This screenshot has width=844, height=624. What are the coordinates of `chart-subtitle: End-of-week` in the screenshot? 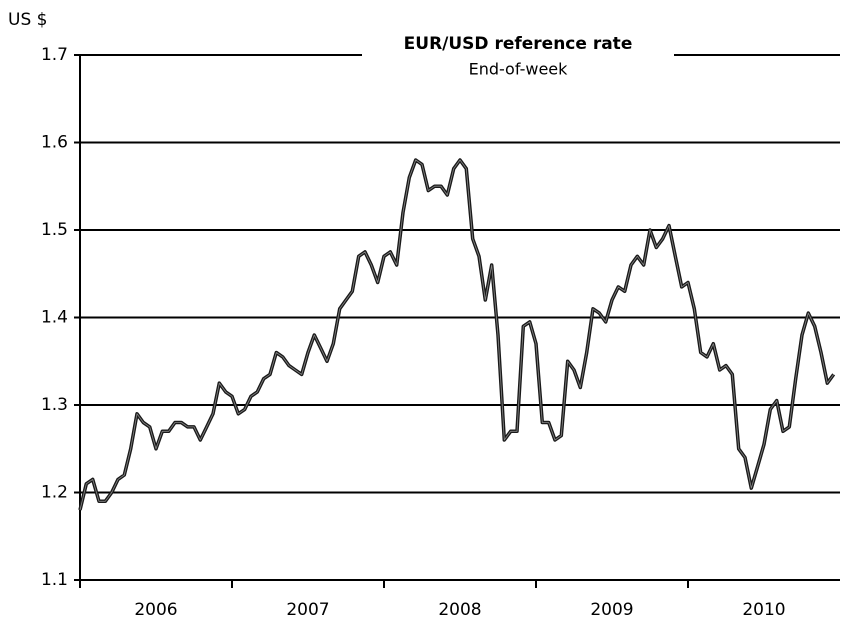 It's located at (519, 69).